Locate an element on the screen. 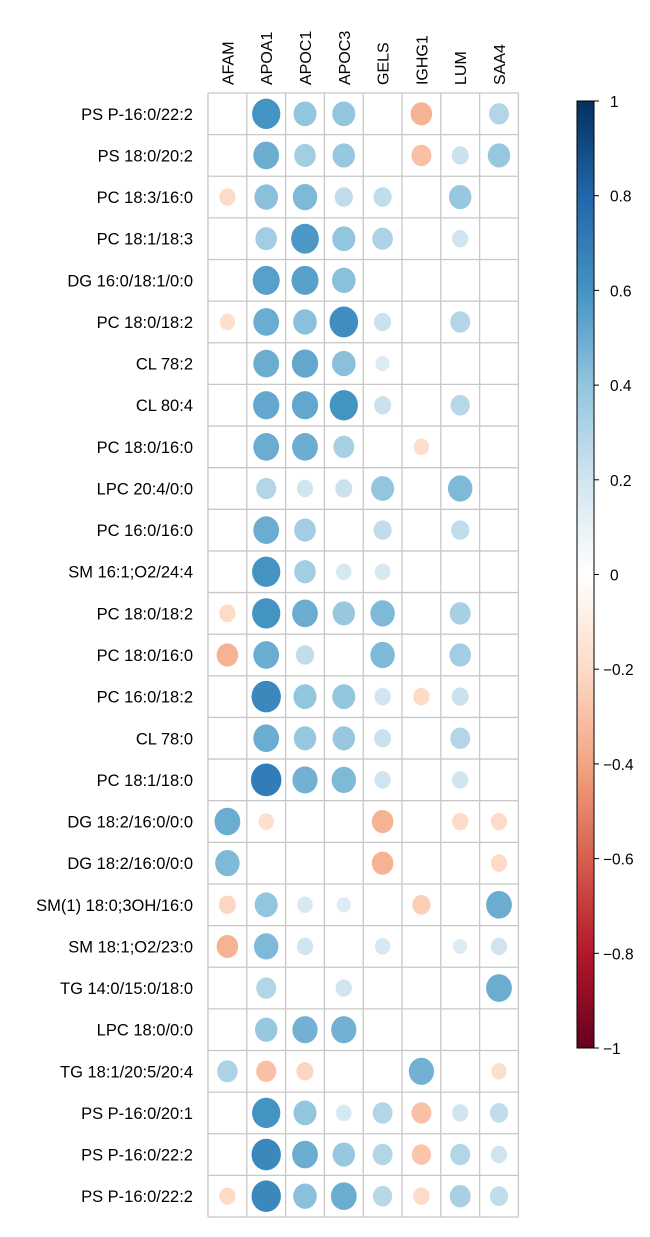 This screenshot has width=650, height=1237. row-label: PC 18:1/18:0 is located at coordinates (145, 781).